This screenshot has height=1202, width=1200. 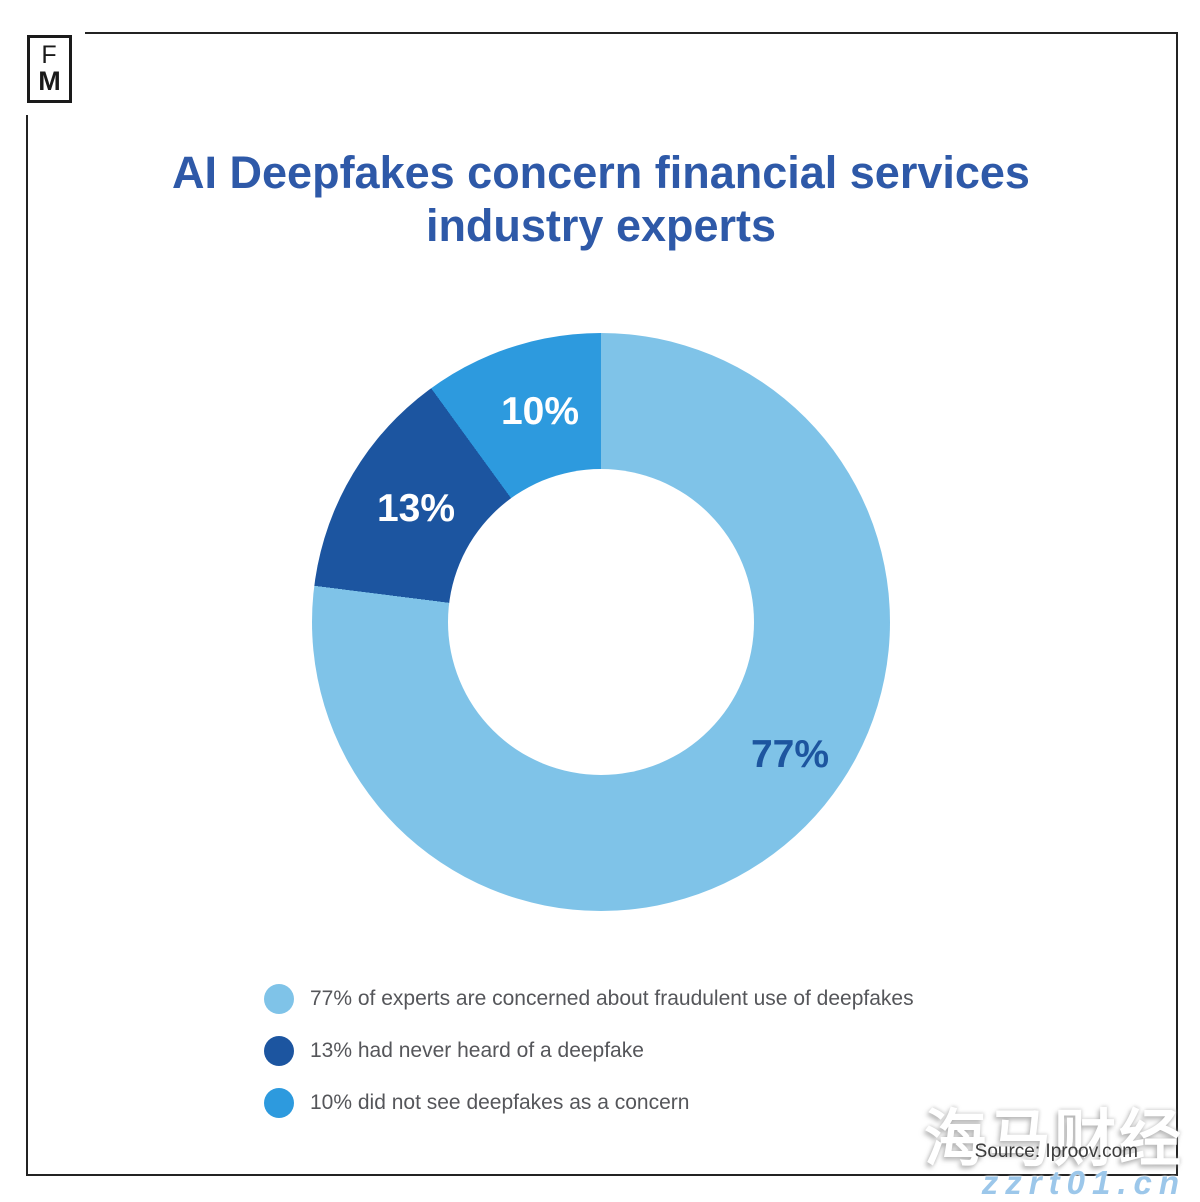 I want to click on legend-item: 10% did not see deepfakes as a concern, so click(x=589, y=1103).